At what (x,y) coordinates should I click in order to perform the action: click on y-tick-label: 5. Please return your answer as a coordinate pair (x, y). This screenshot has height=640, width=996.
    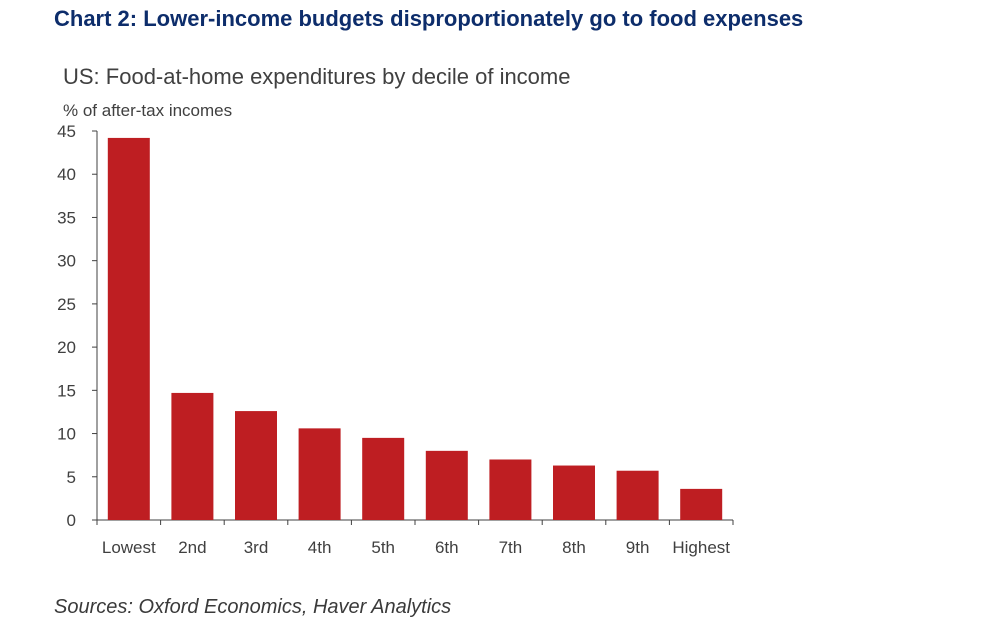
    Looking at the image, I should click on (71, 477).